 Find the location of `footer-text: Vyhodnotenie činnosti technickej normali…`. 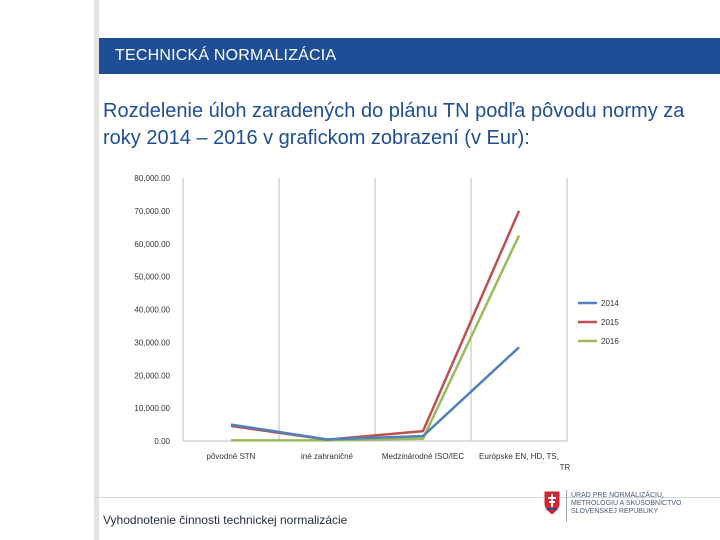

footer-text: Vyhodnotenie činnosti technickej normali… is located at coordinates (225, 520).